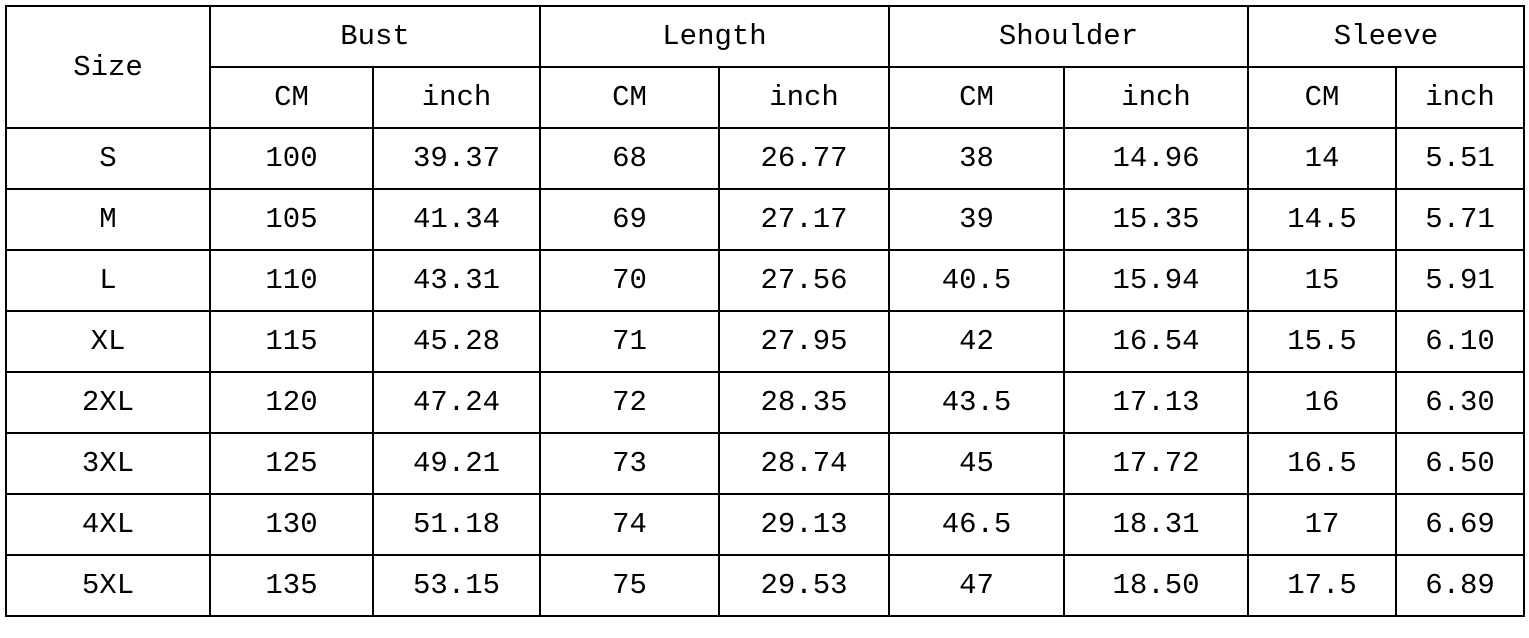  Describe the element at coordinates (1322, 219) in the screenshot. I see `table-cell: 14.5` at that location.